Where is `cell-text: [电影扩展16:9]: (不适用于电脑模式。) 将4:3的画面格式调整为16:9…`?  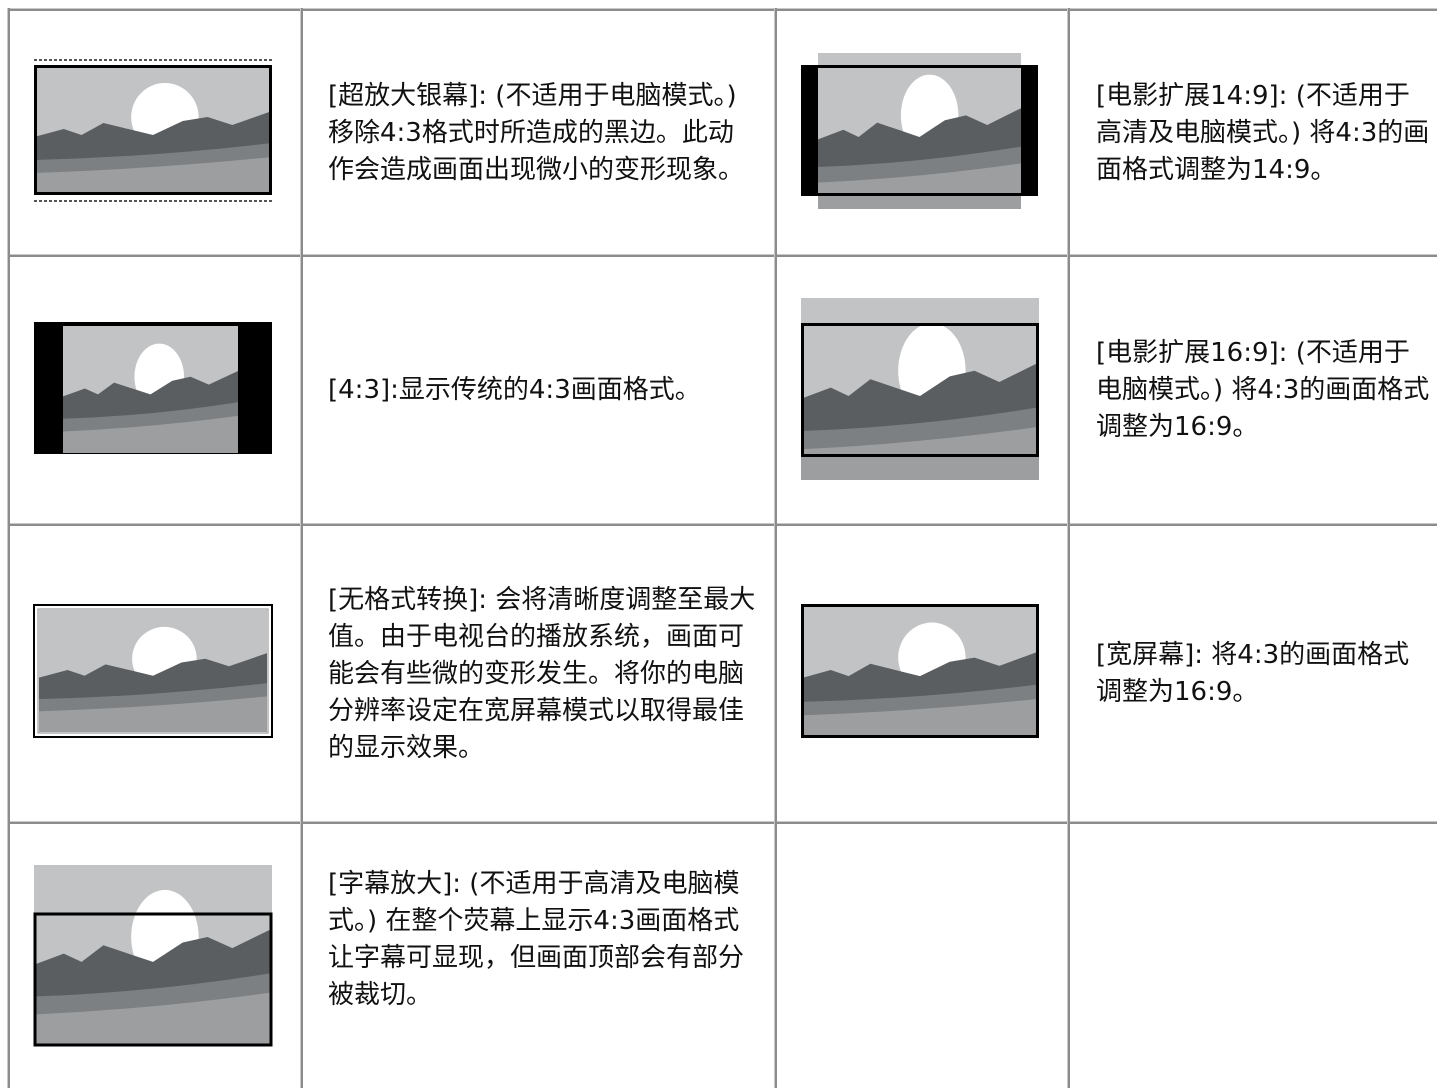 cell-text: [电影扩展16:9]: (不适用于电脑模式。) 将4:3的画面格式调整为16:9… is located at coordinates (1263, 390).